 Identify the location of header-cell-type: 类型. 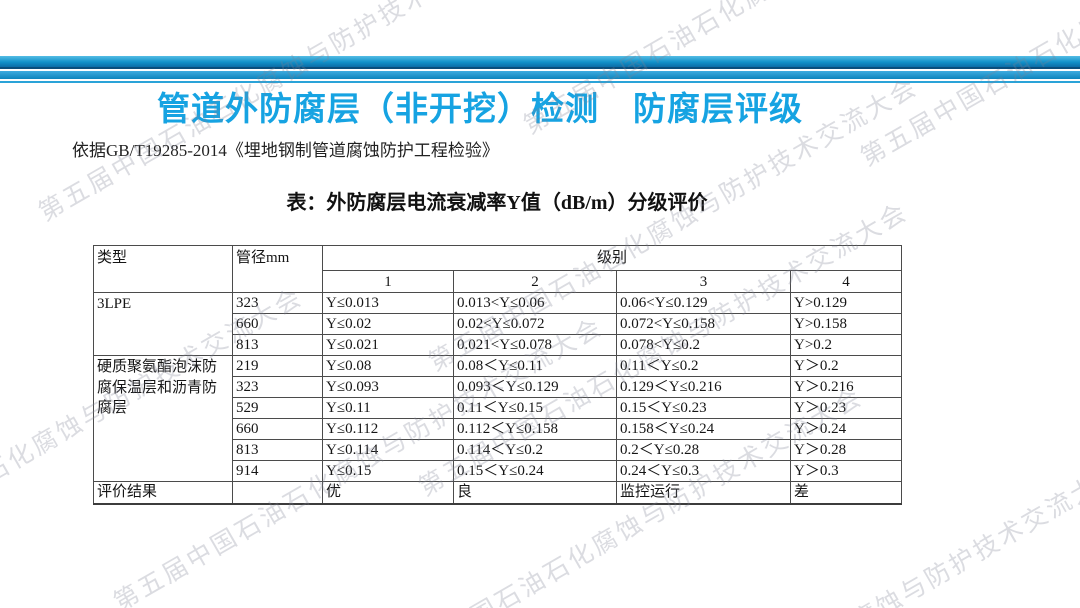
(163, 269).